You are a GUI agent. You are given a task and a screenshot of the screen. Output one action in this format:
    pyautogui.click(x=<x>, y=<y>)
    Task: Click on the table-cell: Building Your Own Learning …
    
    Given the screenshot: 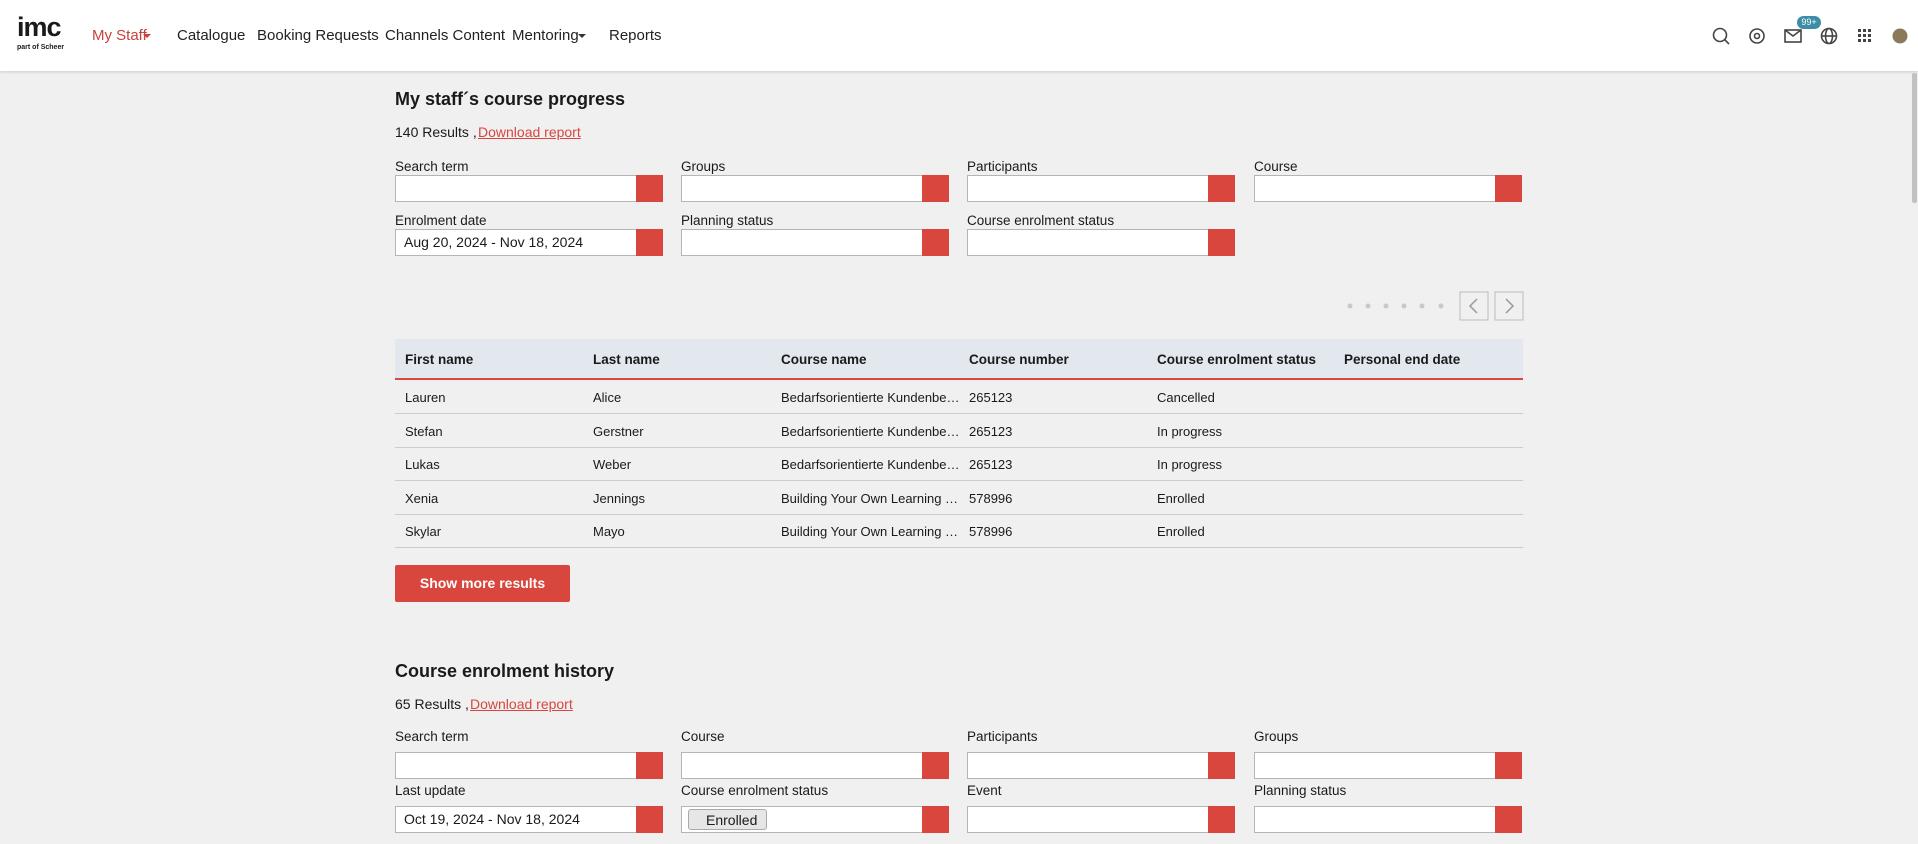 What is the action you would take?
    pyautogui.click(x=870, y=498)
    